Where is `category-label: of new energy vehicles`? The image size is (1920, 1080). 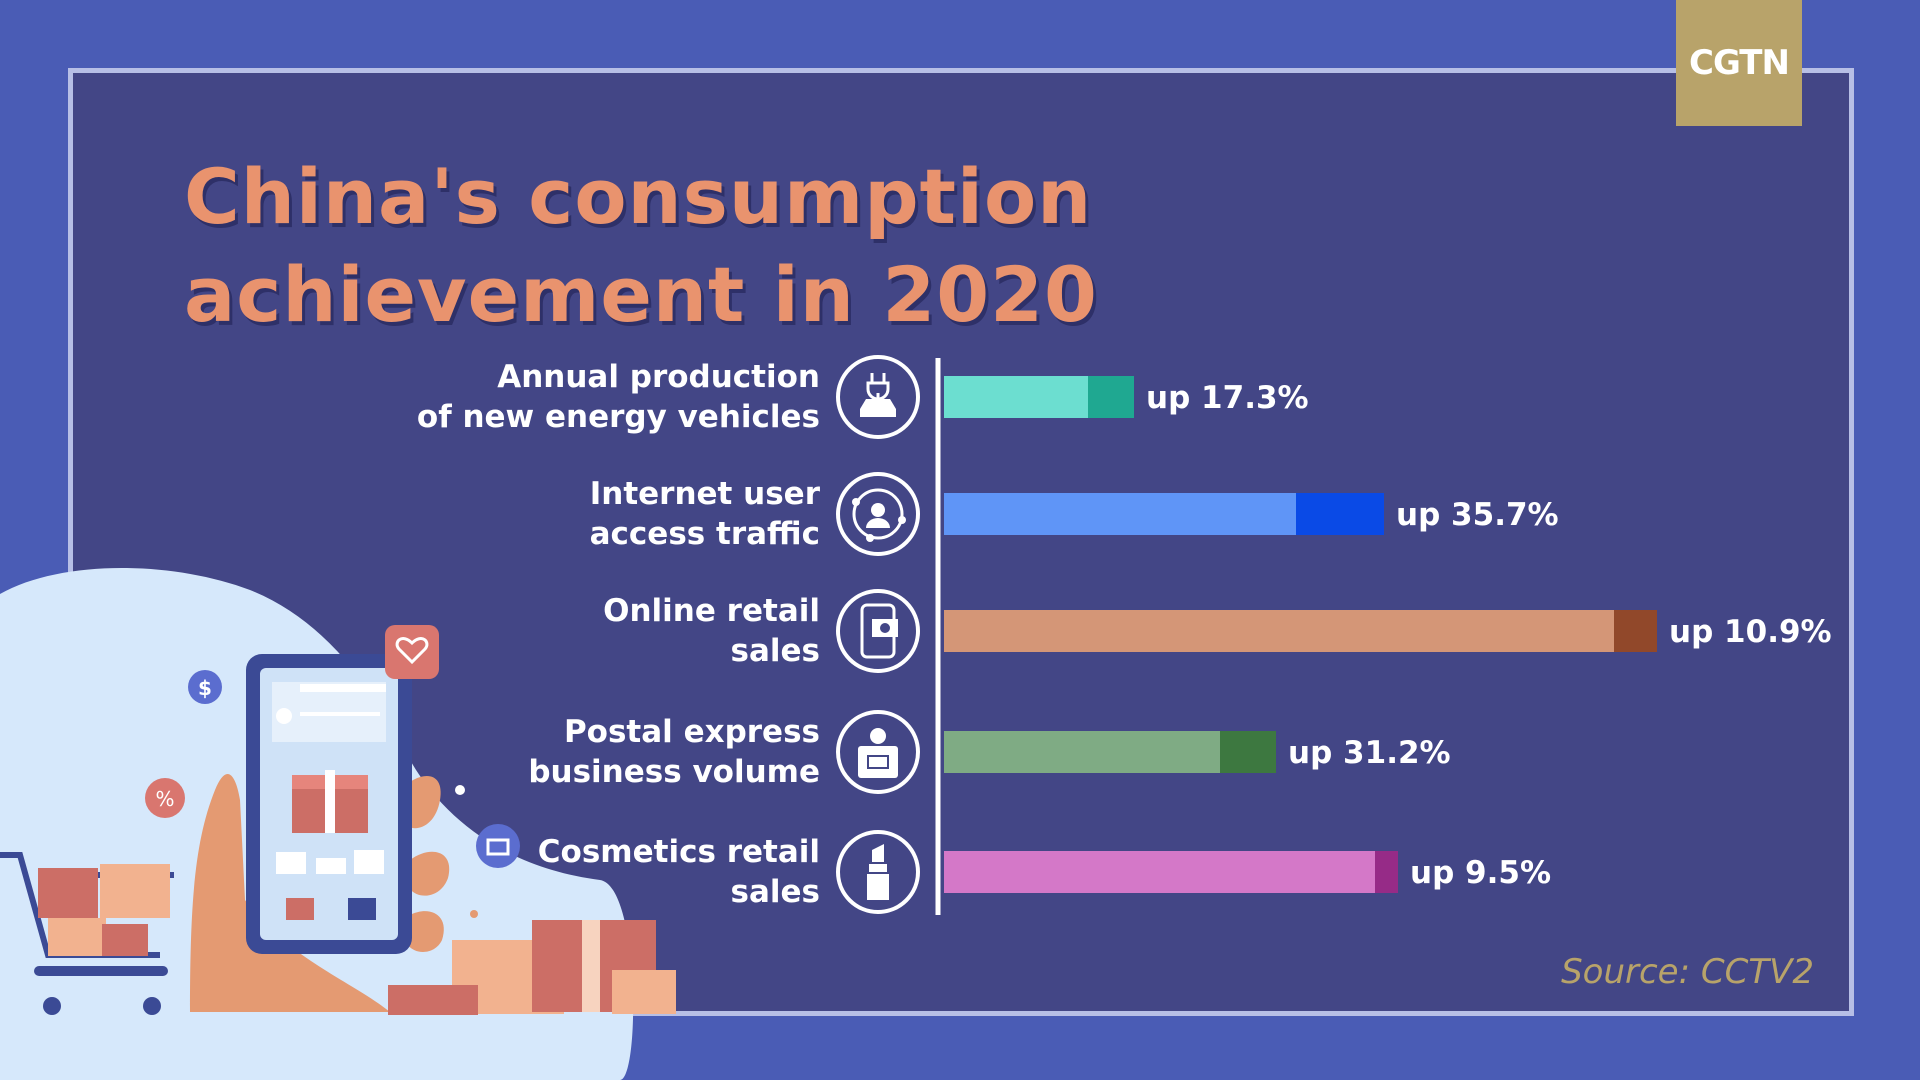 category-label: of new energy vehicles is located at coordinates (618, 417).